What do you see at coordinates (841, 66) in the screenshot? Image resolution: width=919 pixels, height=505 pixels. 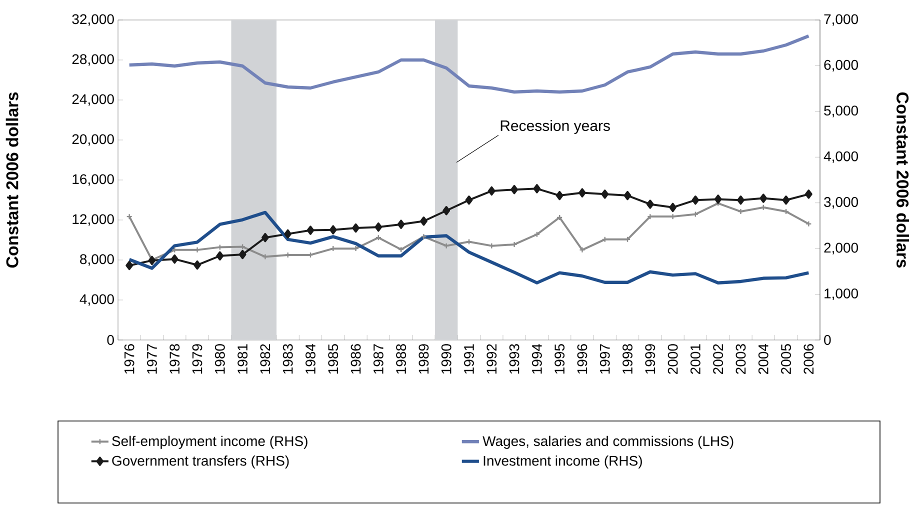 I see `y2-tick-label: 6,000` at bounding box center [841, 66].